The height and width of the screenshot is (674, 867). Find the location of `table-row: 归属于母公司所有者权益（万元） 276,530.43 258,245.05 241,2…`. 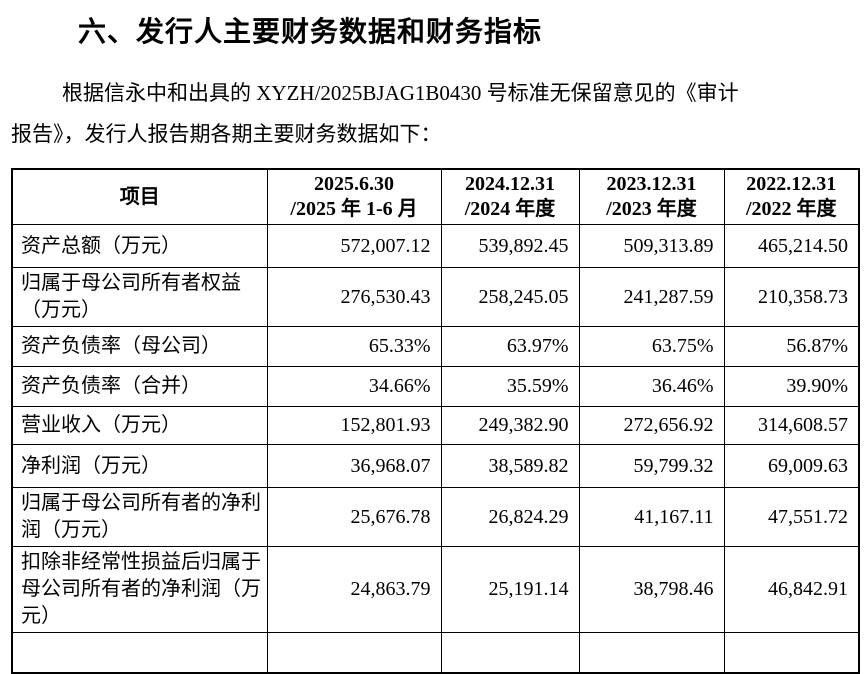

table-row: 归属于母公司所有者权益（万元） 276,530.43 258,245.05 241,2… is located at coordinates (435, 297).